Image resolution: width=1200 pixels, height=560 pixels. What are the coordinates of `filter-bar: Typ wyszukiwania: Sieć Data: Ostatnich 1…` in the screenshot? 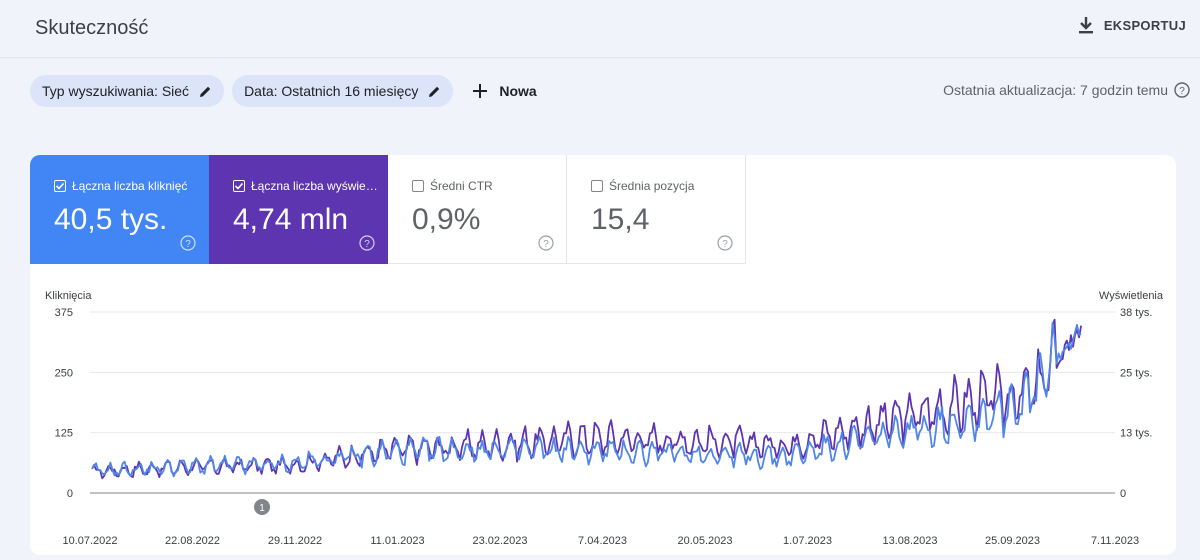 It's located at (283, 91).